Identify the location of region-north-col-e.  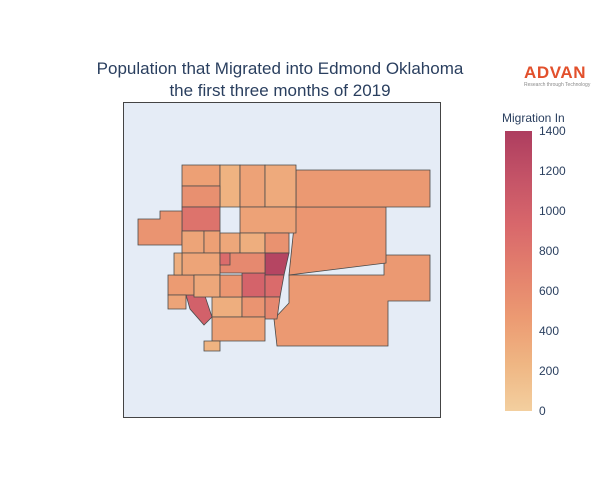
(268, 220).